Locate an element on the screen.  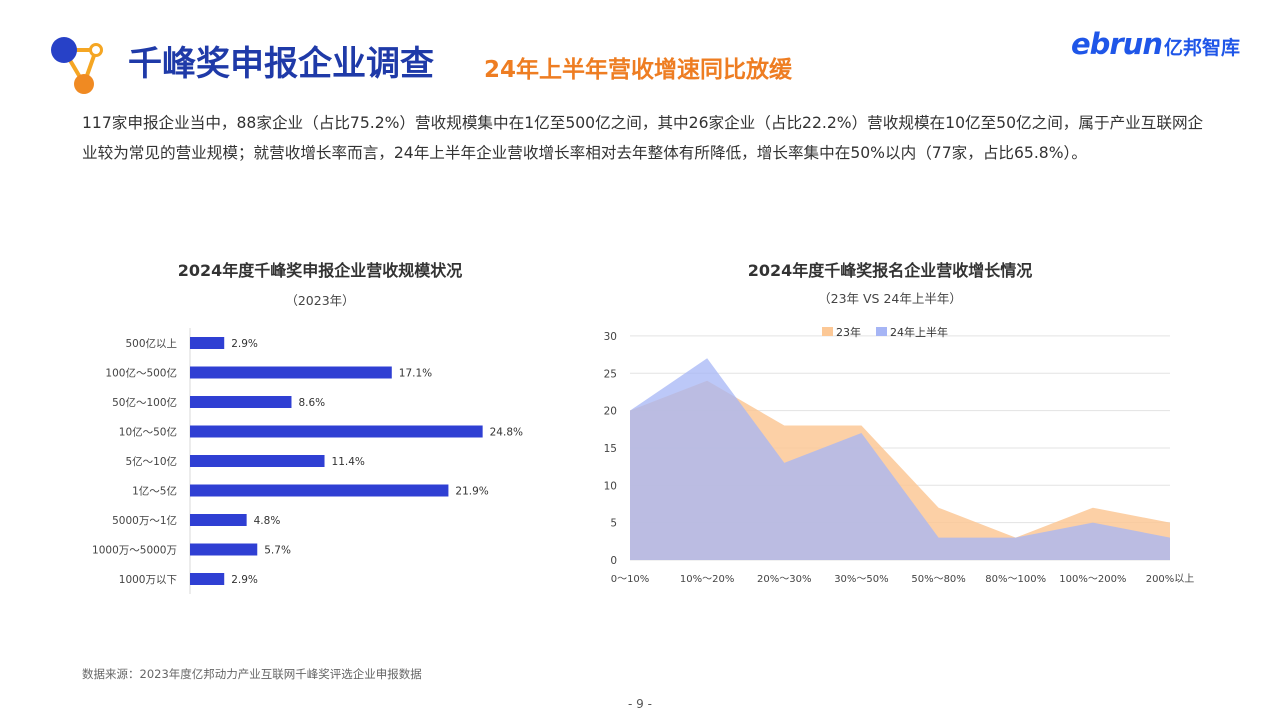
data-label: 8.6% is located at coordinates (311, 403).